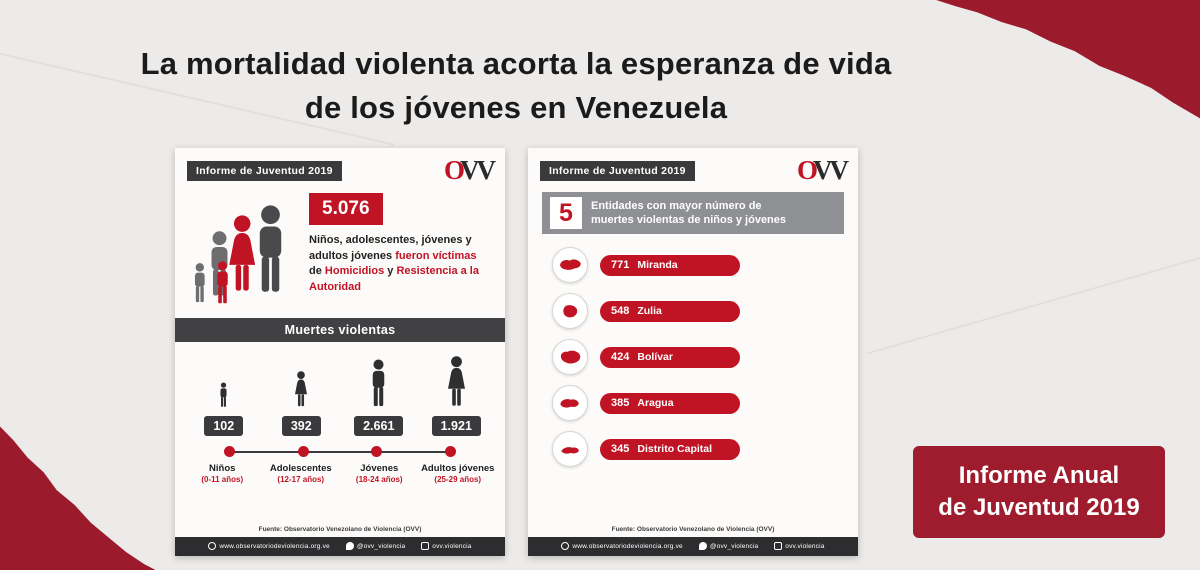 The height and width of the screenshot is (570, 1200). What do you see at coordinates (675, 449) in the screenshot?
I see `state-name: Distrito Capital` at bounding box center [675, 449].